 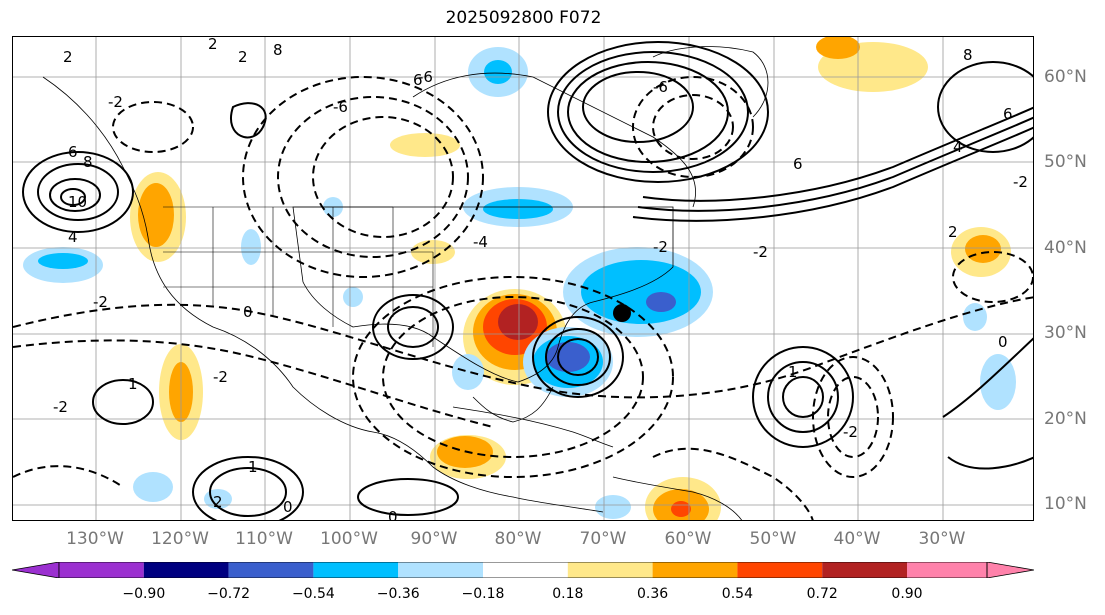 What do you see at coordinates (822, 594) in the screenshot?
I see `colorbar-tick: 0.72` at bounding box center [822, 594].